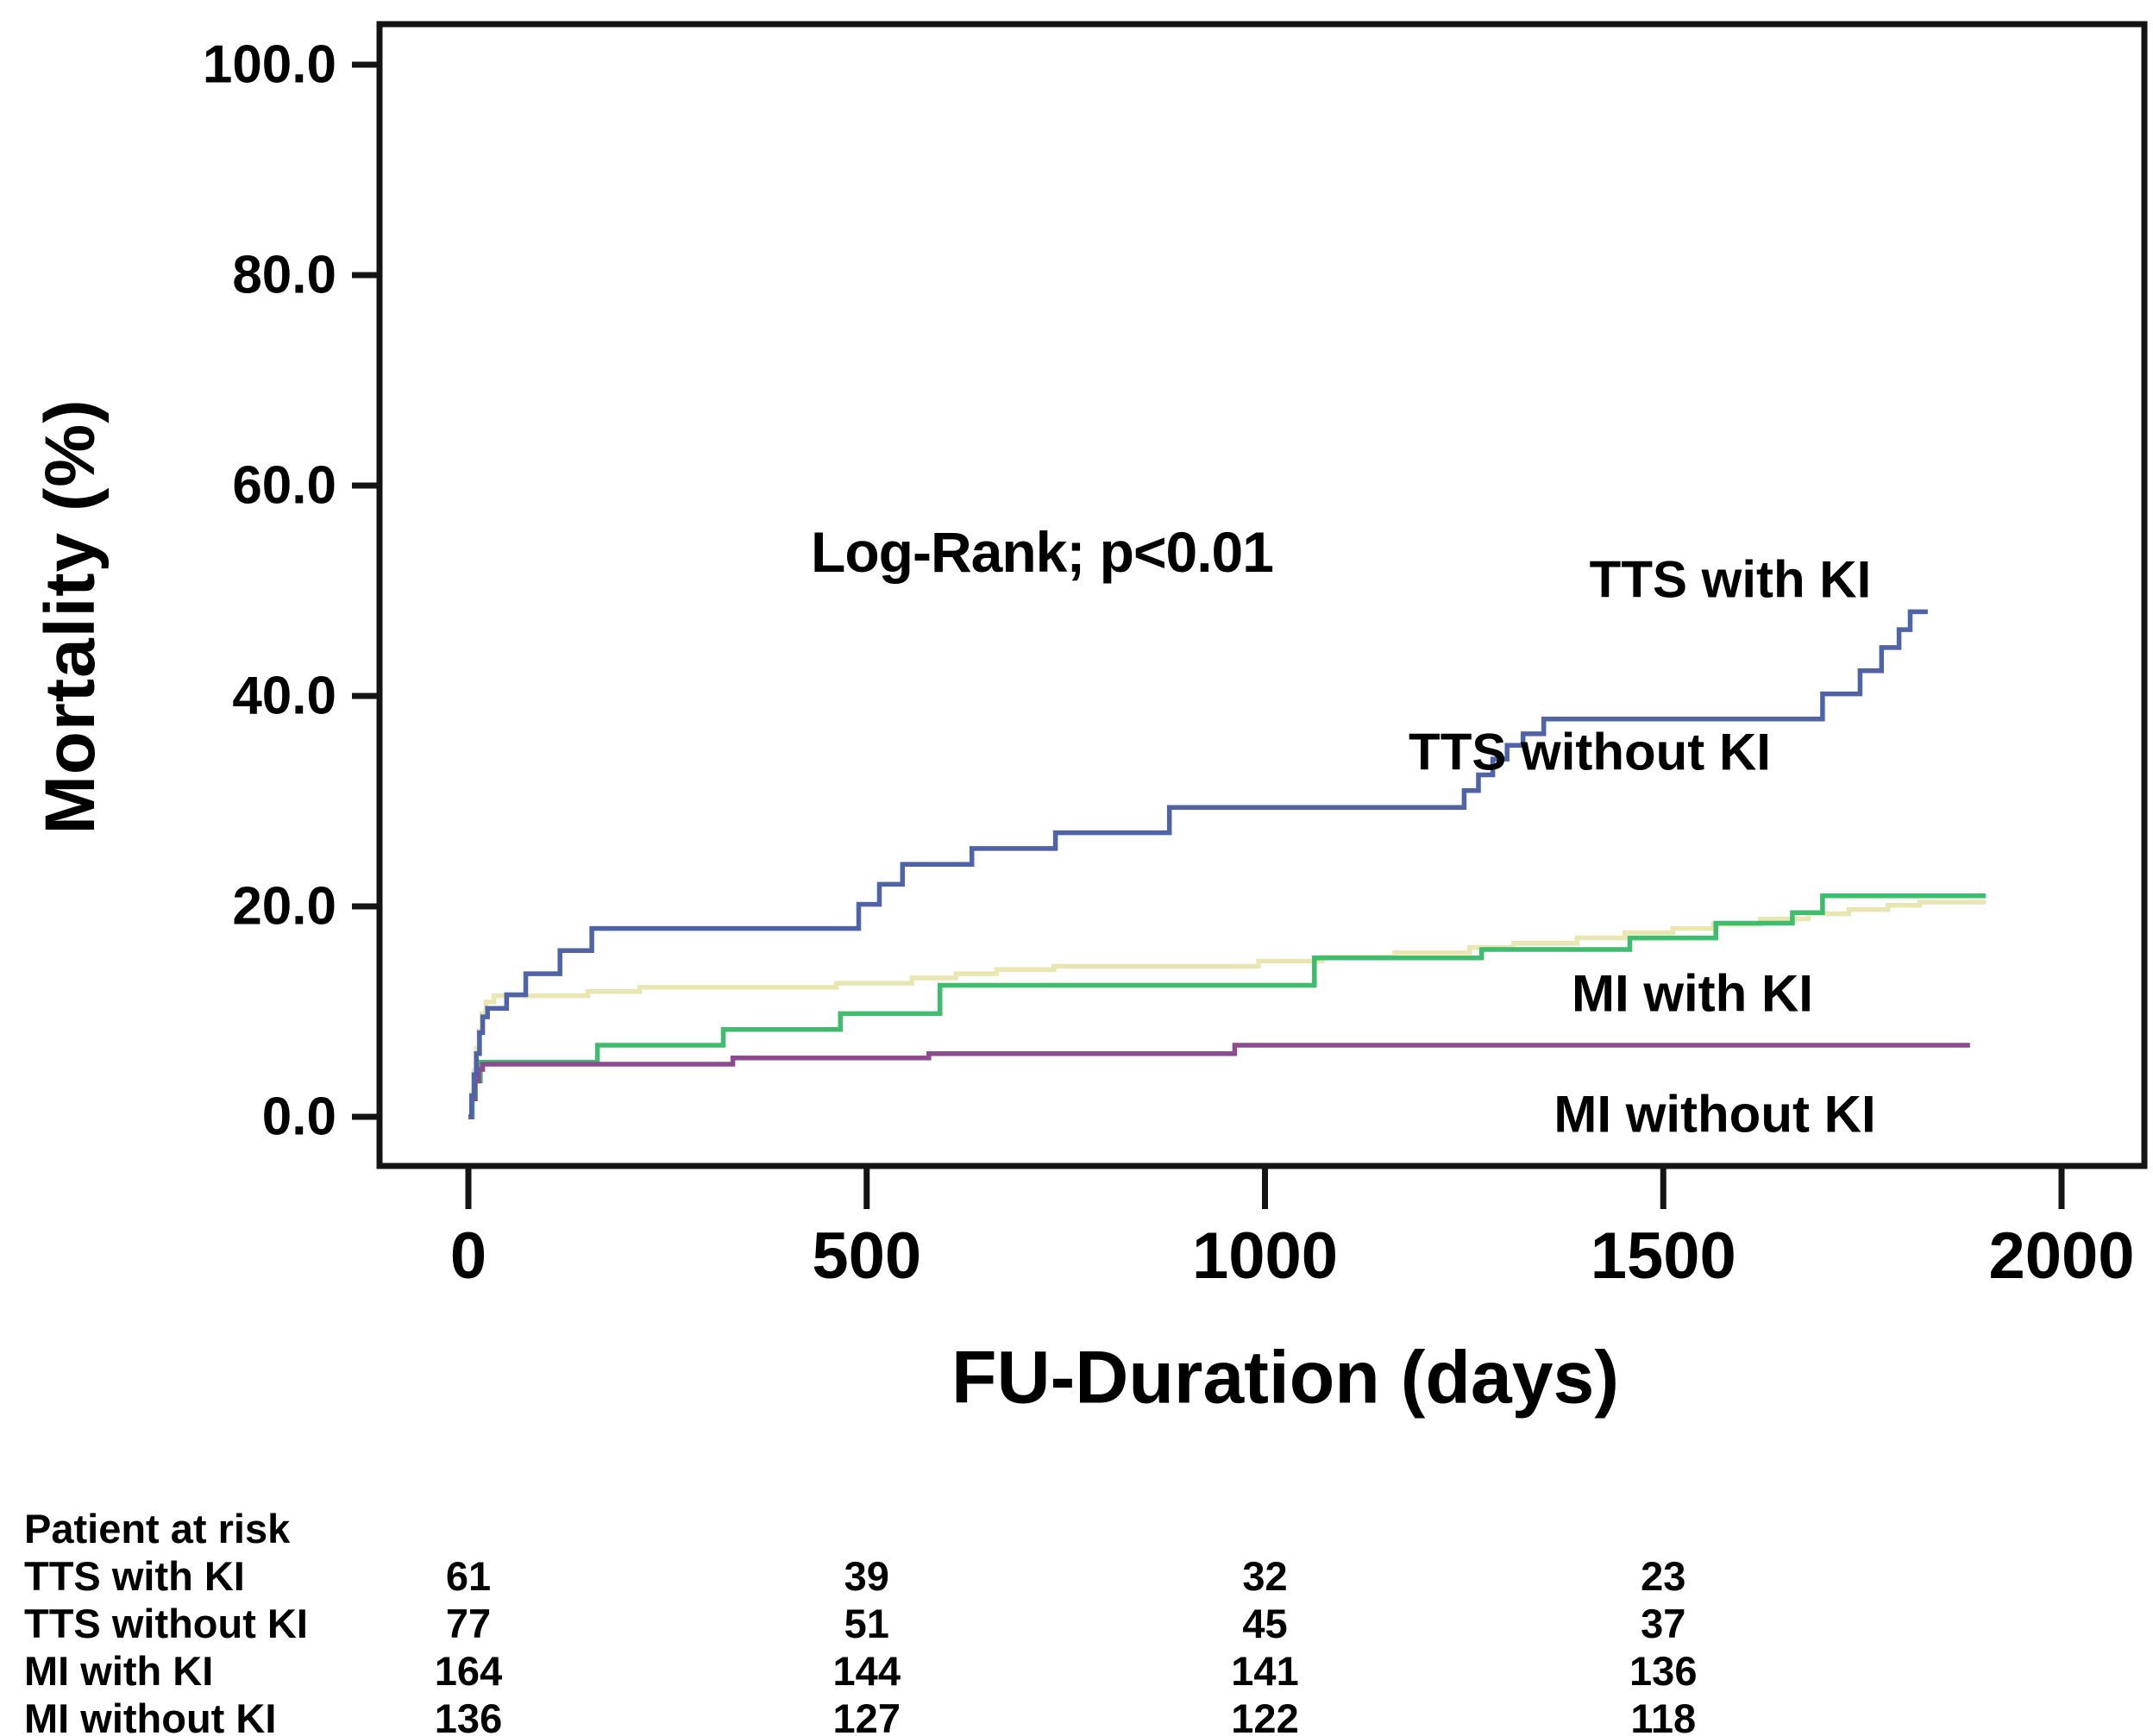 The image size is (2153, 1736). Describe the element at coordinates (1715, 1114) in the screenshot. I see `curve-label-mi-without-ki: MI without KI` at that location.